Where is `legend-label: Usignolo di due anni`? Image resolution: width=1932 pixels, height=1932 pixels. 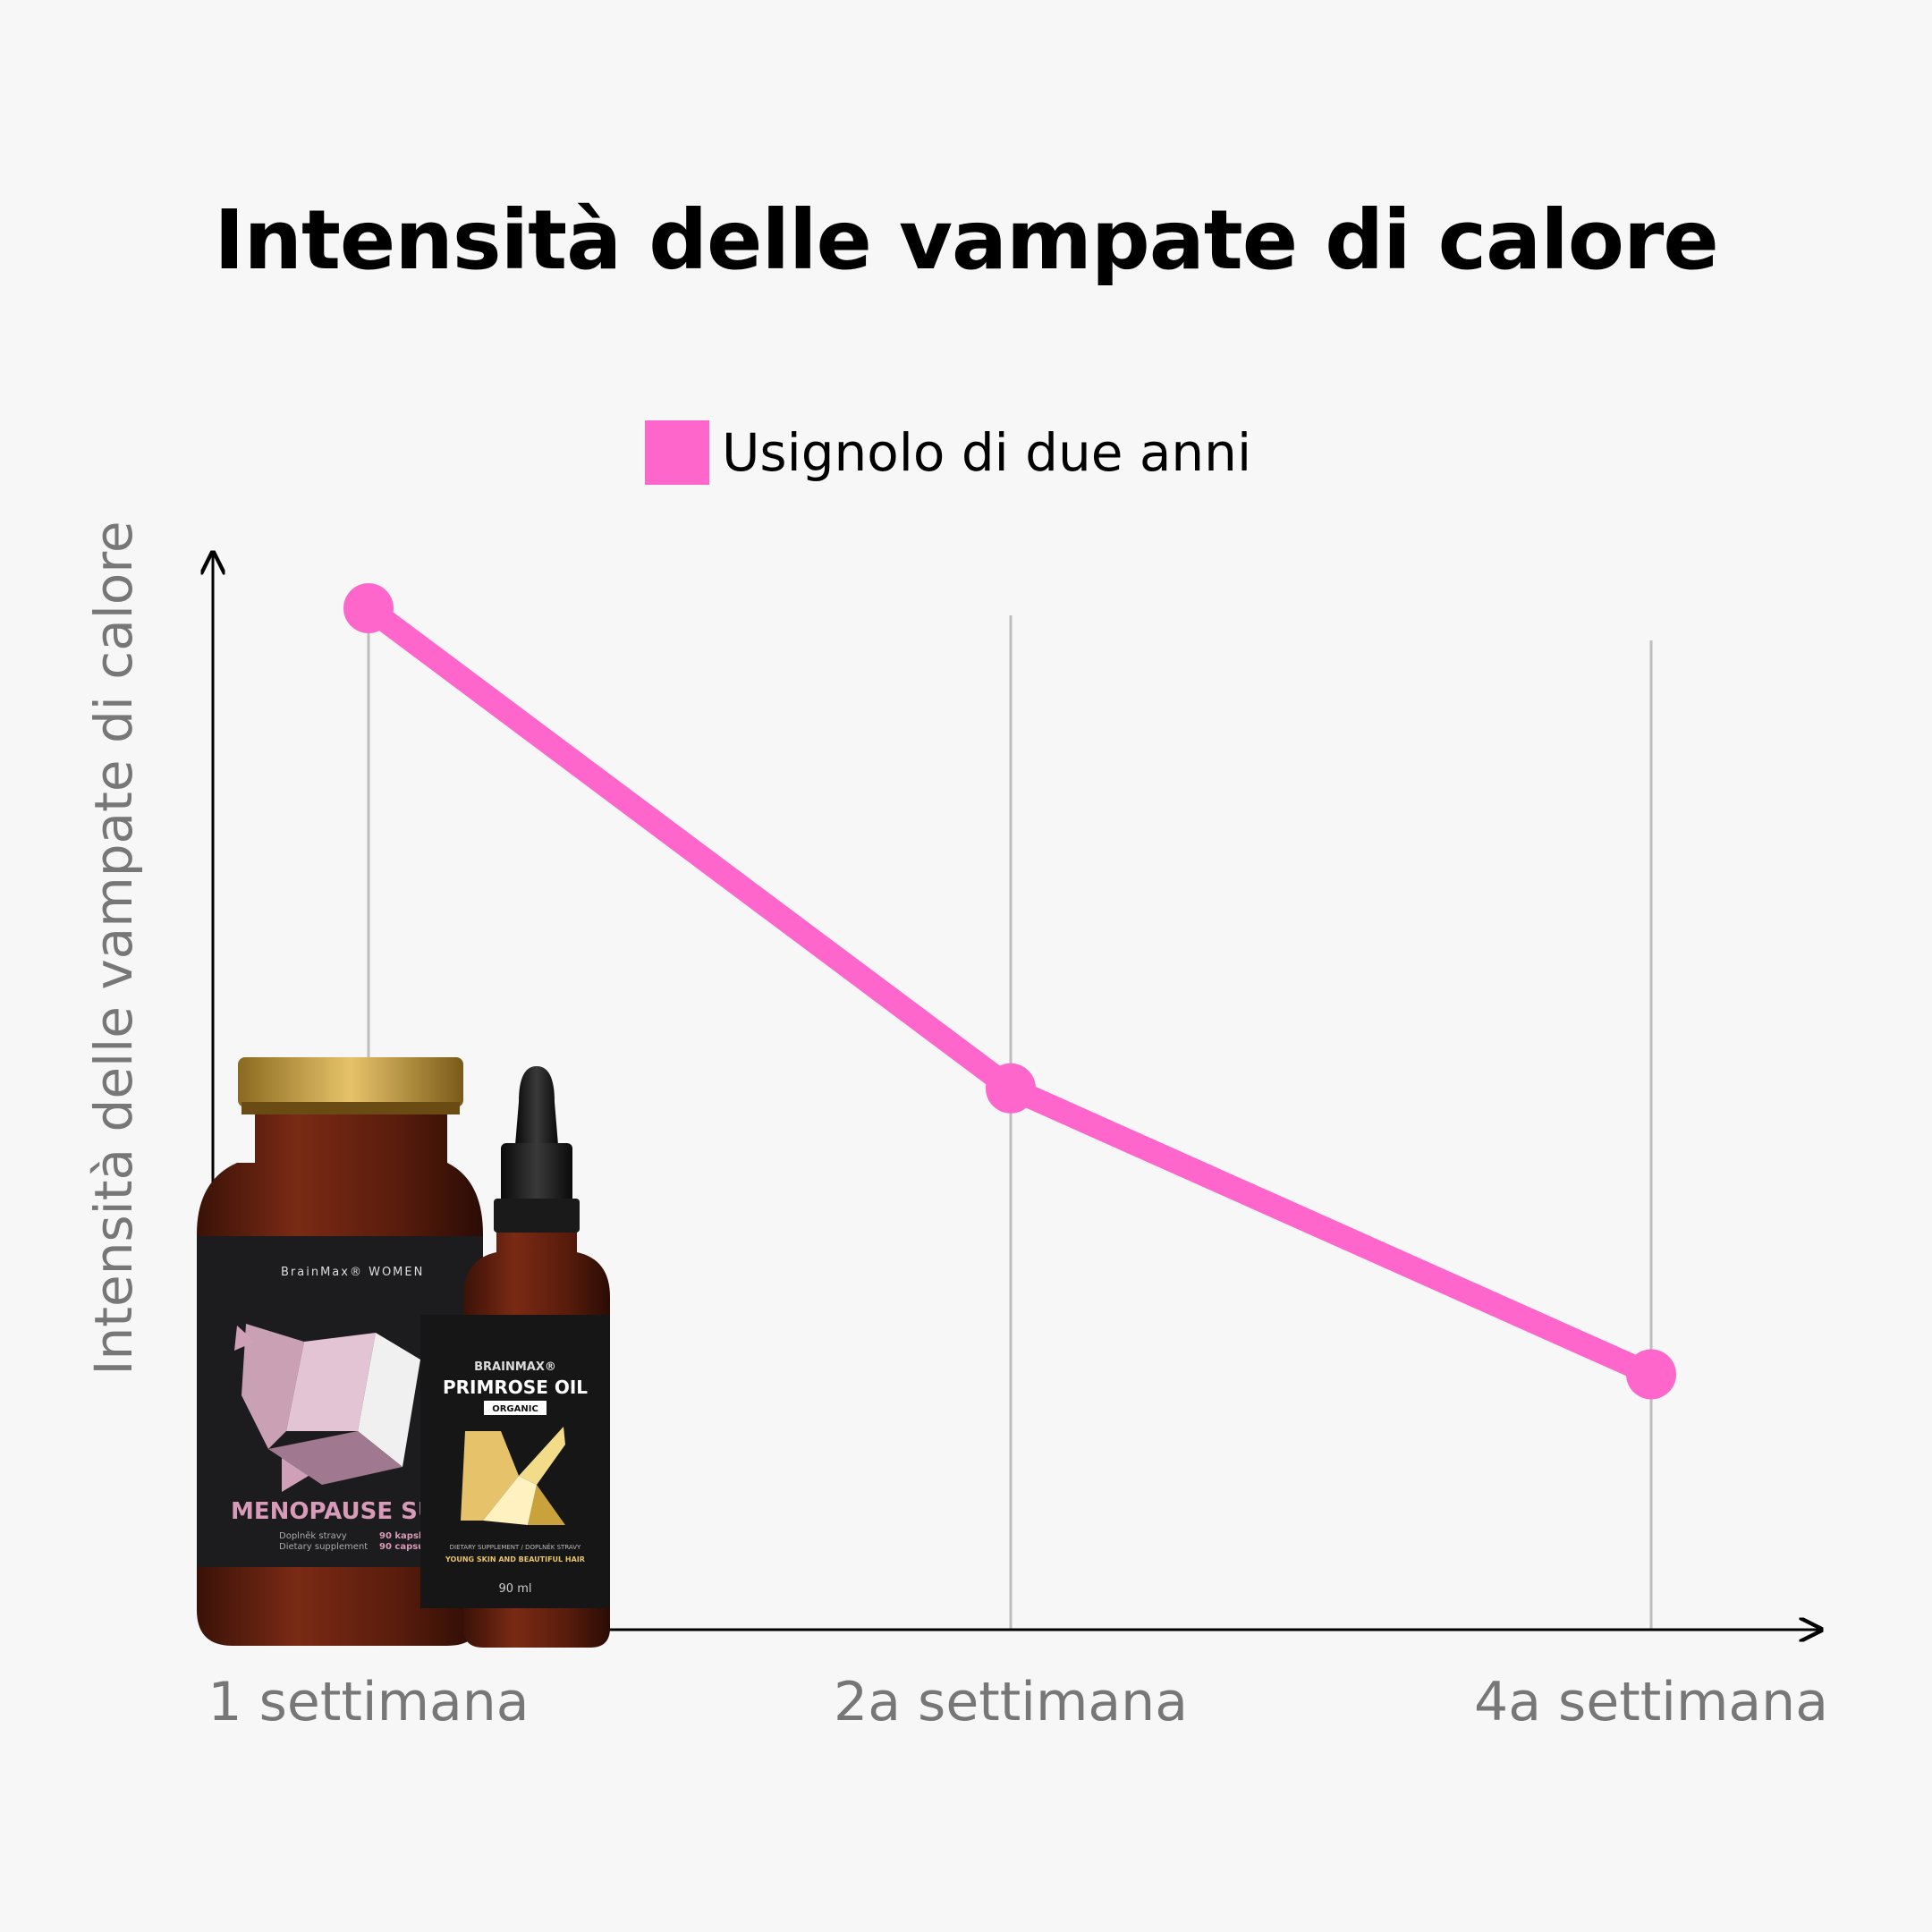
legend-label: Usignolo di due anni is located at coordinates (986, 452).